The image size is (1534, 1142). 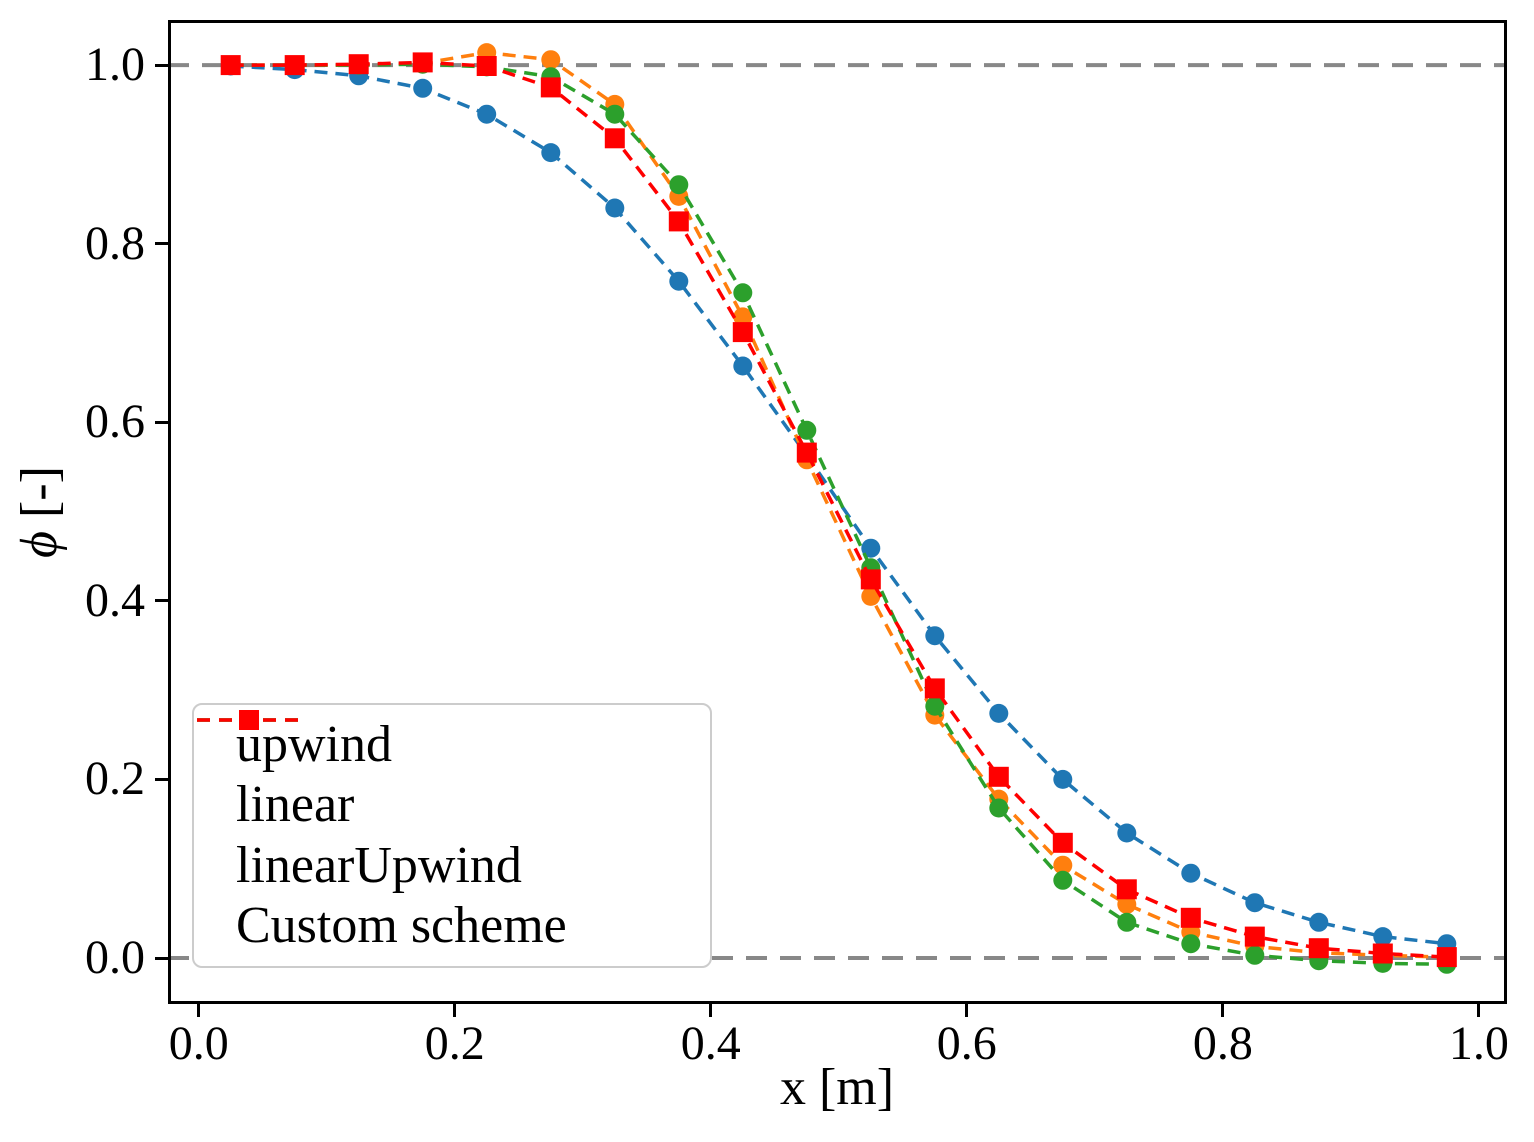 I want to click on legend-item-linear: linear, so click(x=453, y=772).